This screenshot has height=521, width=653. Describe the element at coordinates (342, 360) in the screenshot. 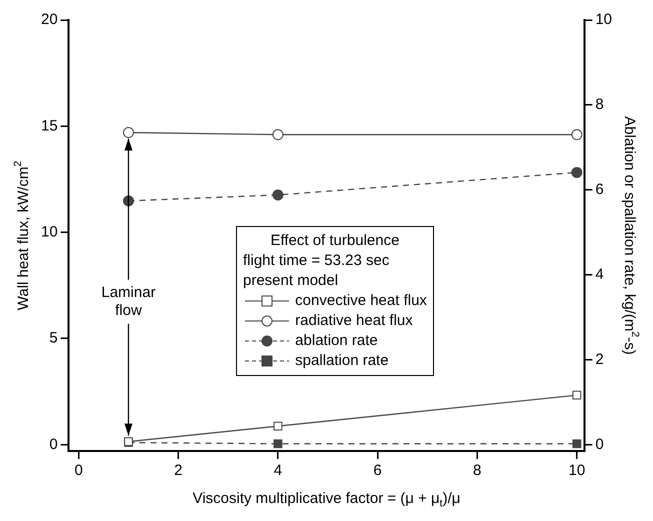

I see `legend-label: spallation rate` at that location.